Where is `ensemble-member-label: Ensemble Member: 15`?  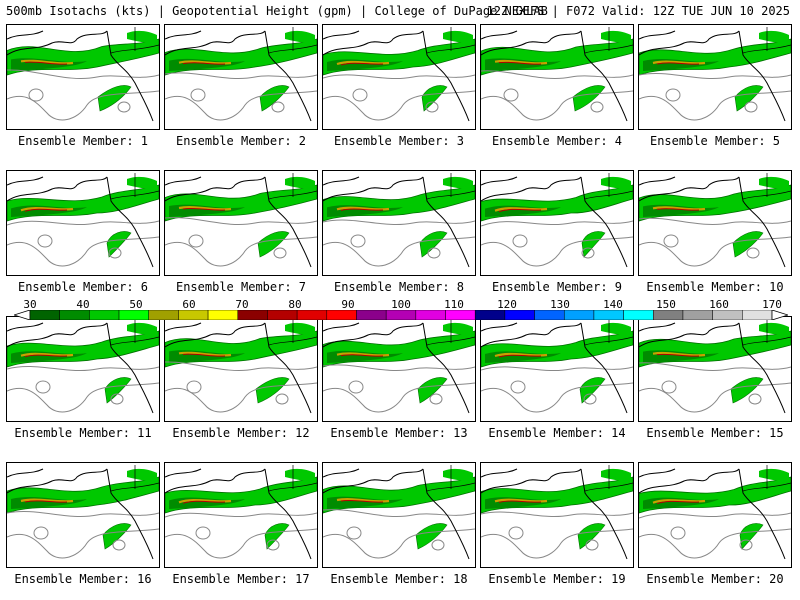
ensemble-member-label: Ensemble Member: 15 is located at coordinates (715, 433).